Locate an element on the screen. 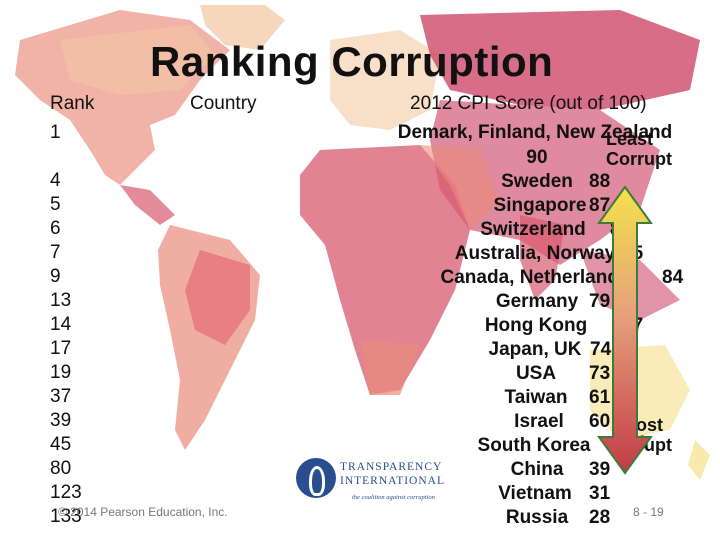 This screenshot has height=540, width=720. score-value: 31 is located at coordinates (600, 493).